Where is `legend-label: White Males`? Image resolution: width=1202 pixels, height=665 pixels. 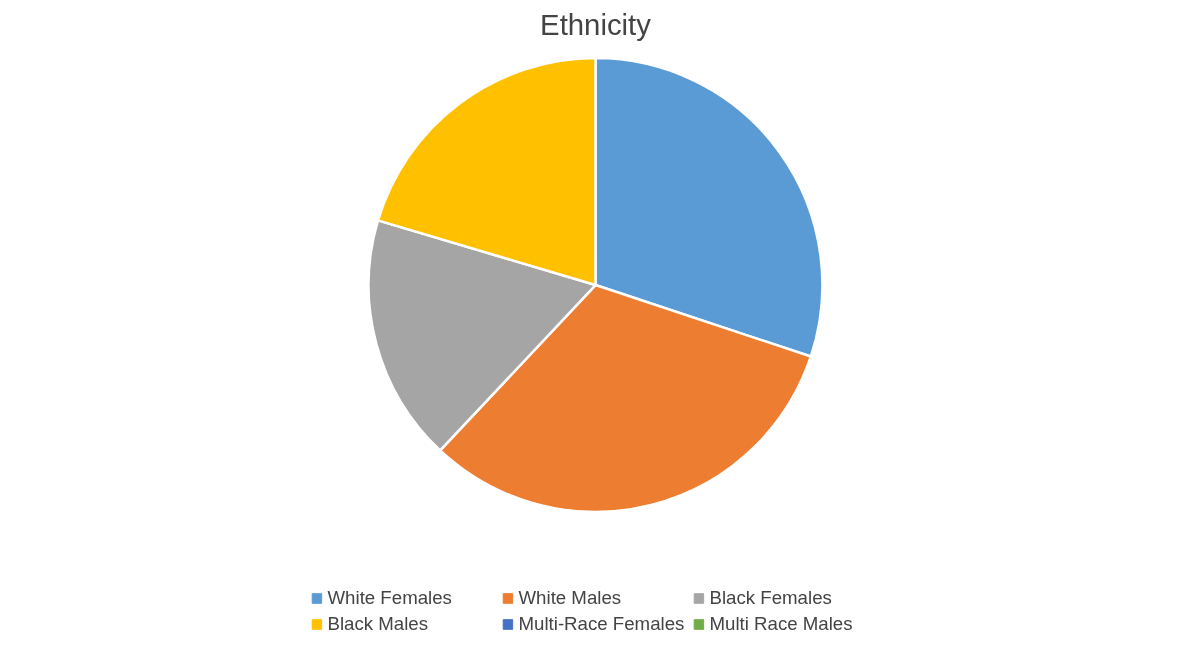 legend-label: White Males is located at coordinates (570, 598).